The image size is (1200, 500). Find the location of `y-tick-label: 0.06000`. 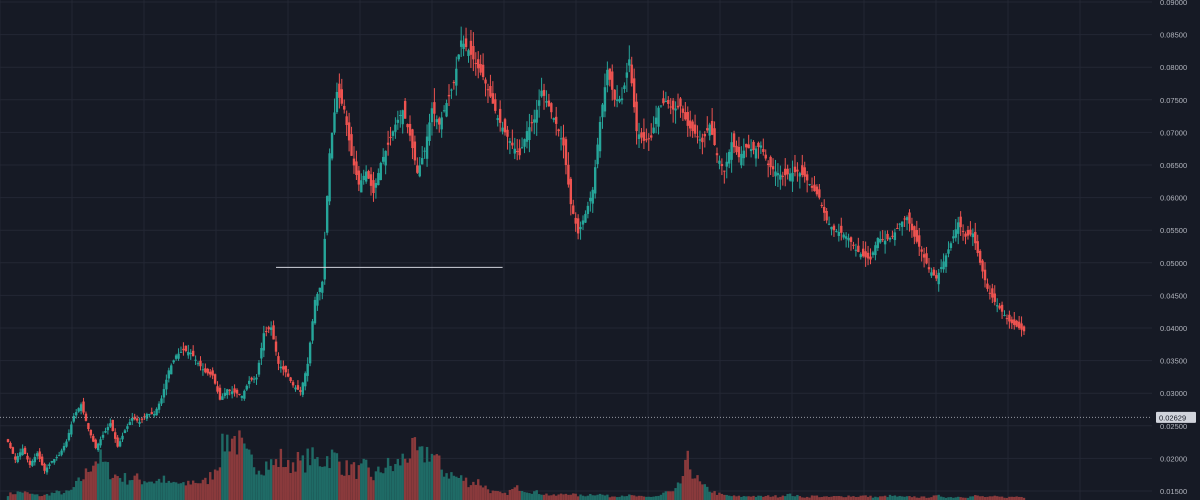

y-tick-label: 0.06000 is located at coordinates (1173, 198).